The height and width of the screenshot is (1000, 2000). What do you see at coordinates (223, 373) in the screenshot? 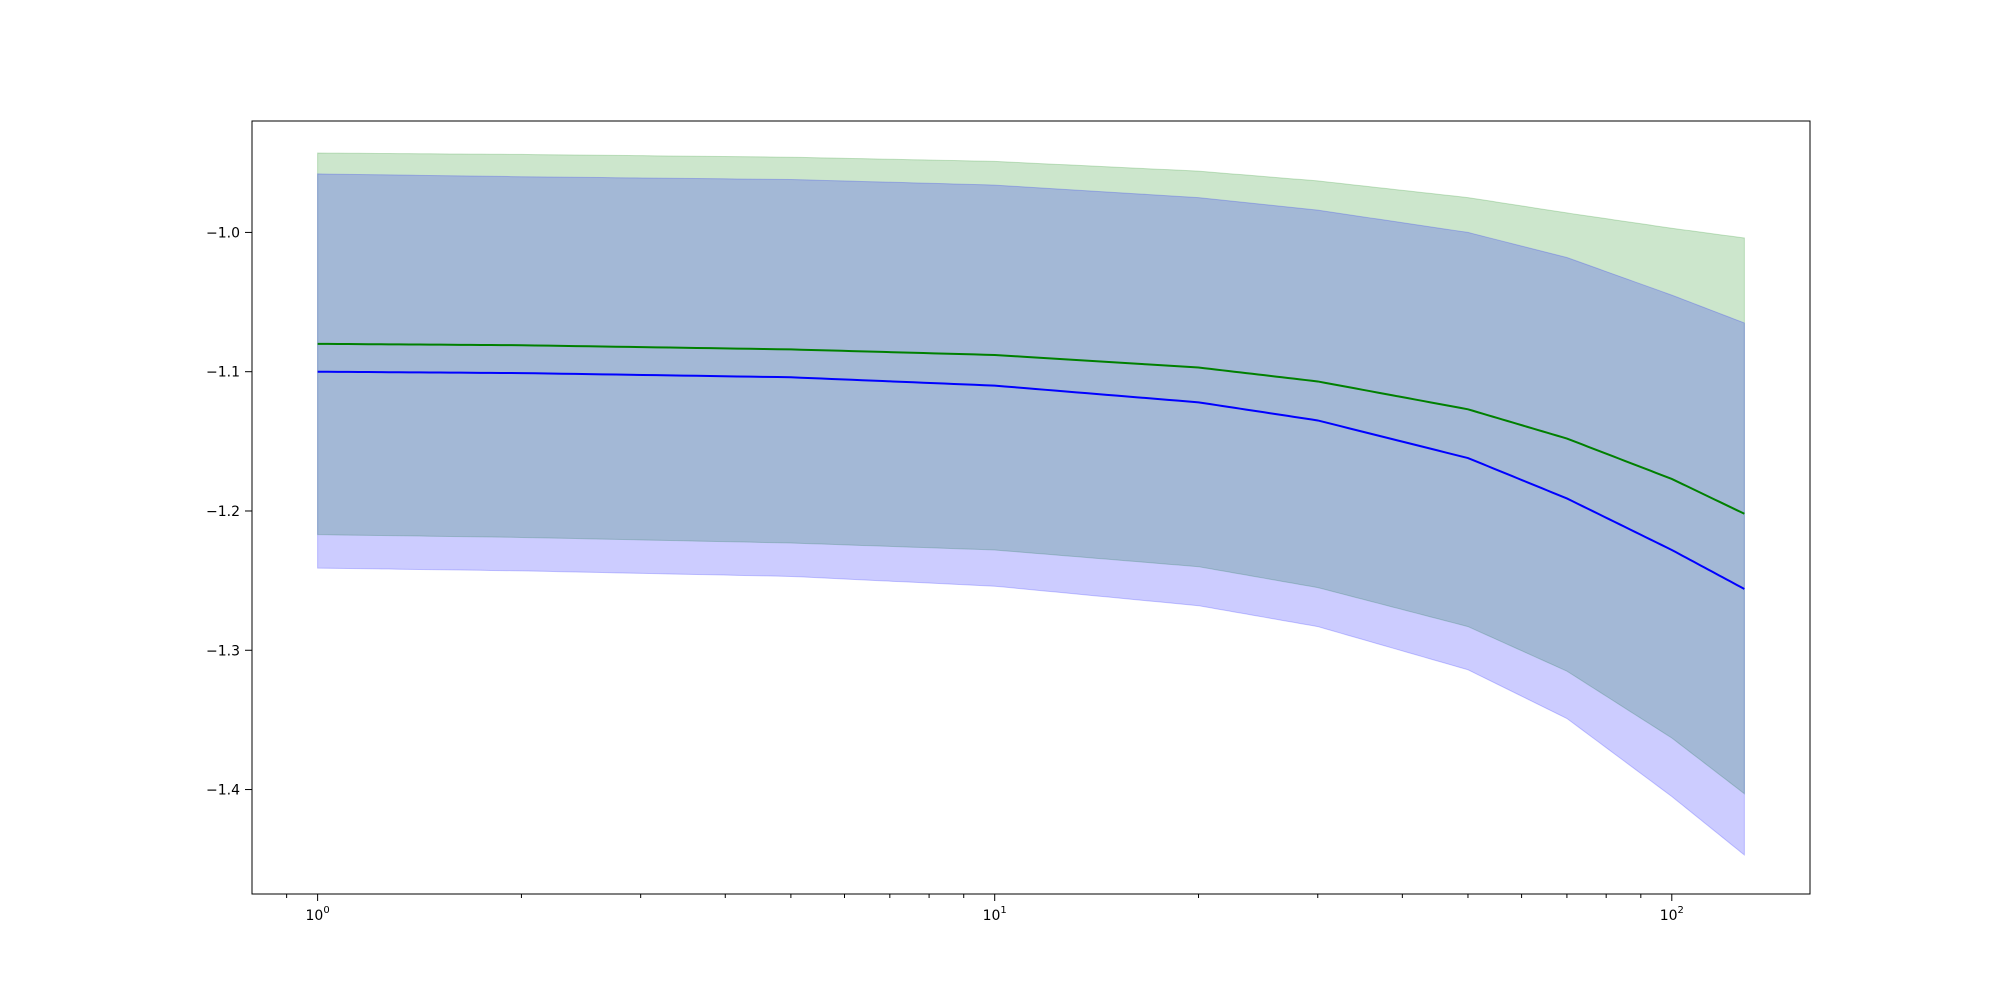
I see `y-tick-label: −1.1` at bounding box center [223, 373].